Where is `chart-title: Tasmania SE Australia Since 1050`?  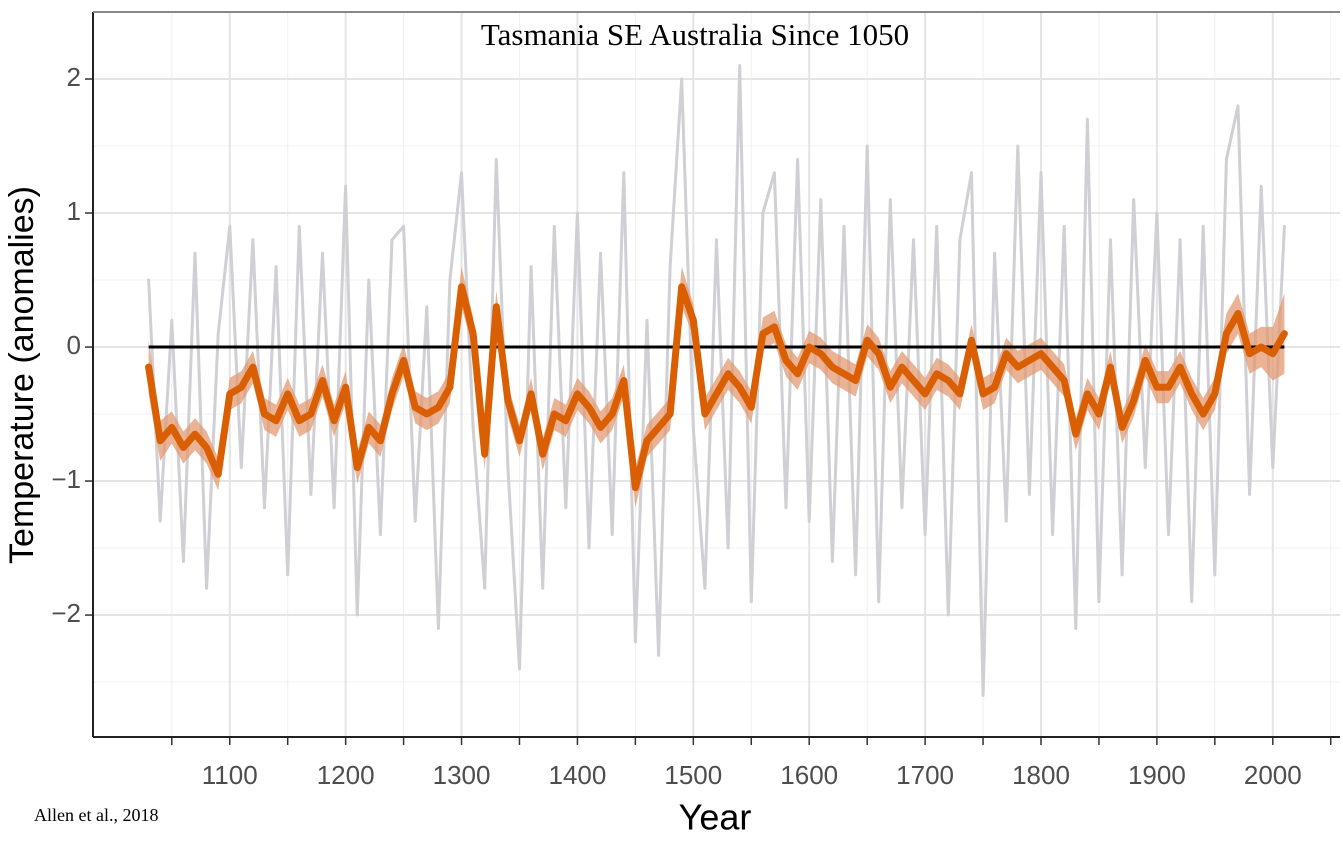
chart-title: Tasmania SE Australia Since 1050 is located at coordinates (695, 34).